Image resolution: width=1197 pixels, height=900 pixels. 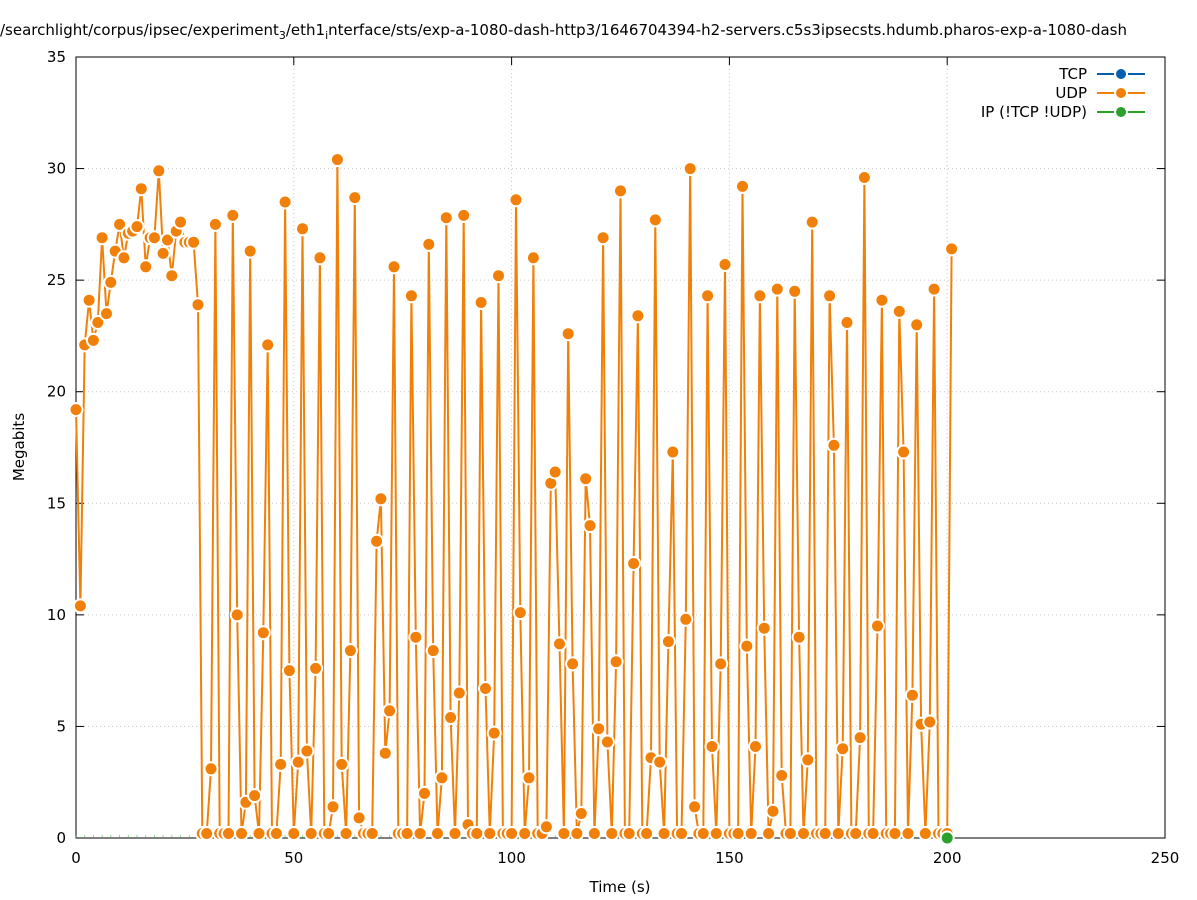 What do you see at coordinates (56, 57) in the screenshot?
I see `y-tick-label: 35` at bounding box center [56, 57].